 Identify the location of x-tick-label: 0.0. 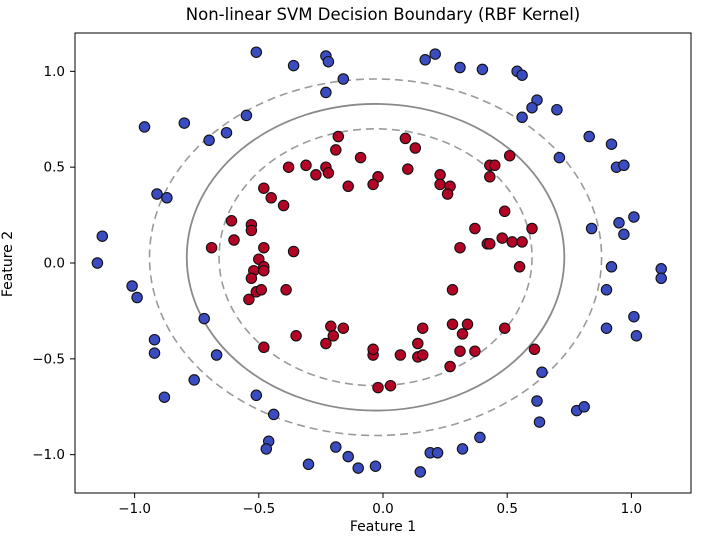
(382, 509).